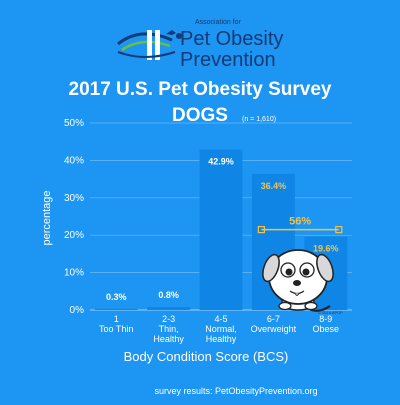 The image size is (400, 405). What do you see at coordinates (74, 123) in the screenshot?
I see `y-tick-label: 50%` at bounding box center [74, 123].